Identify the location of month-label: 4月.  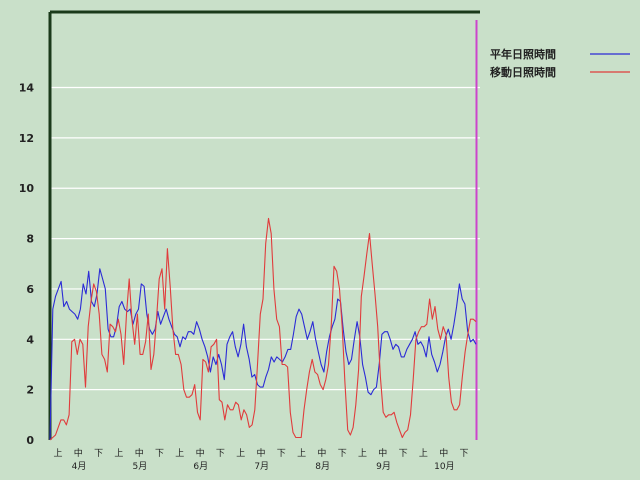
(79, 466).